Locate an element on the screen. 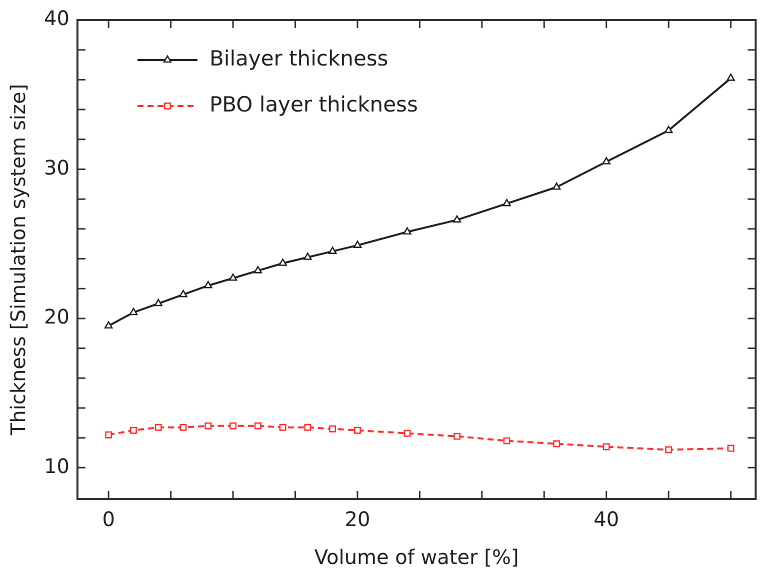  y-tick-label: 40 is located at coordinates (57, 18).